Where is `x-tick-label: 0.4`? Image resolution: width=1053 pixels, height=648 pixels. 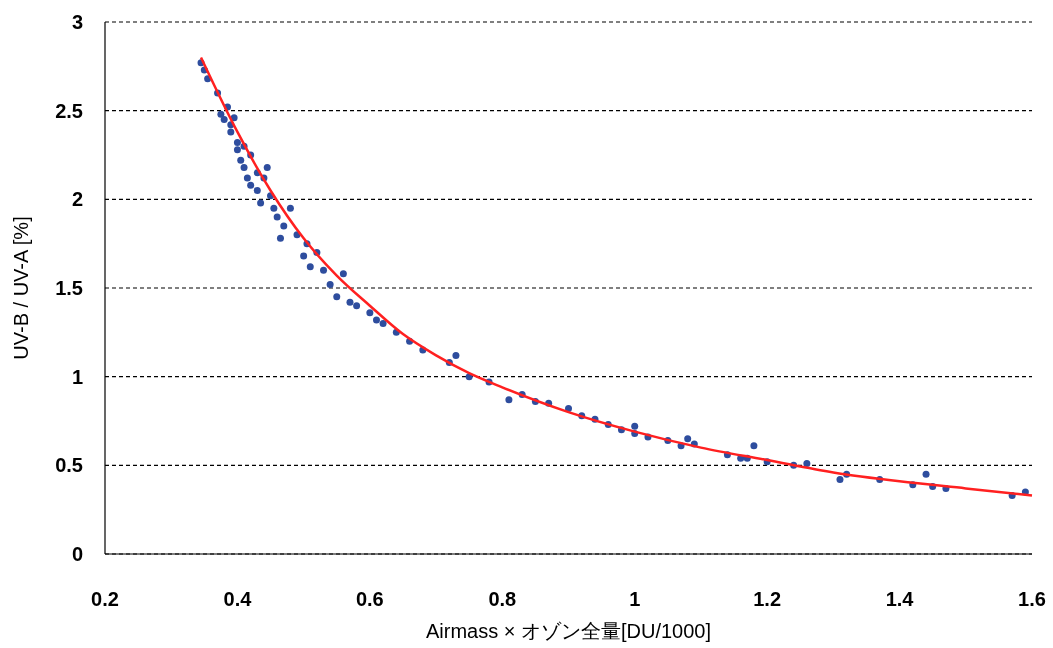
x-tick-label: 0.4 is located at coordinates (238, 599).